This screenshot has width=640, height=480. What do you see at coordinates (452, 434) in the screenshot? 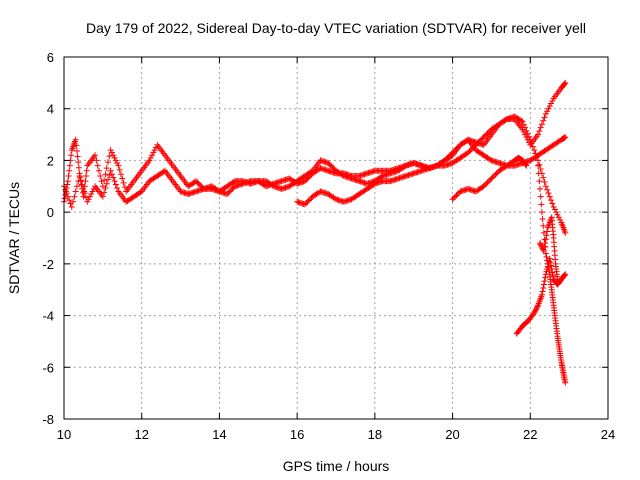
I see `x-tick-label: 20` at bounding box center [452, 434].